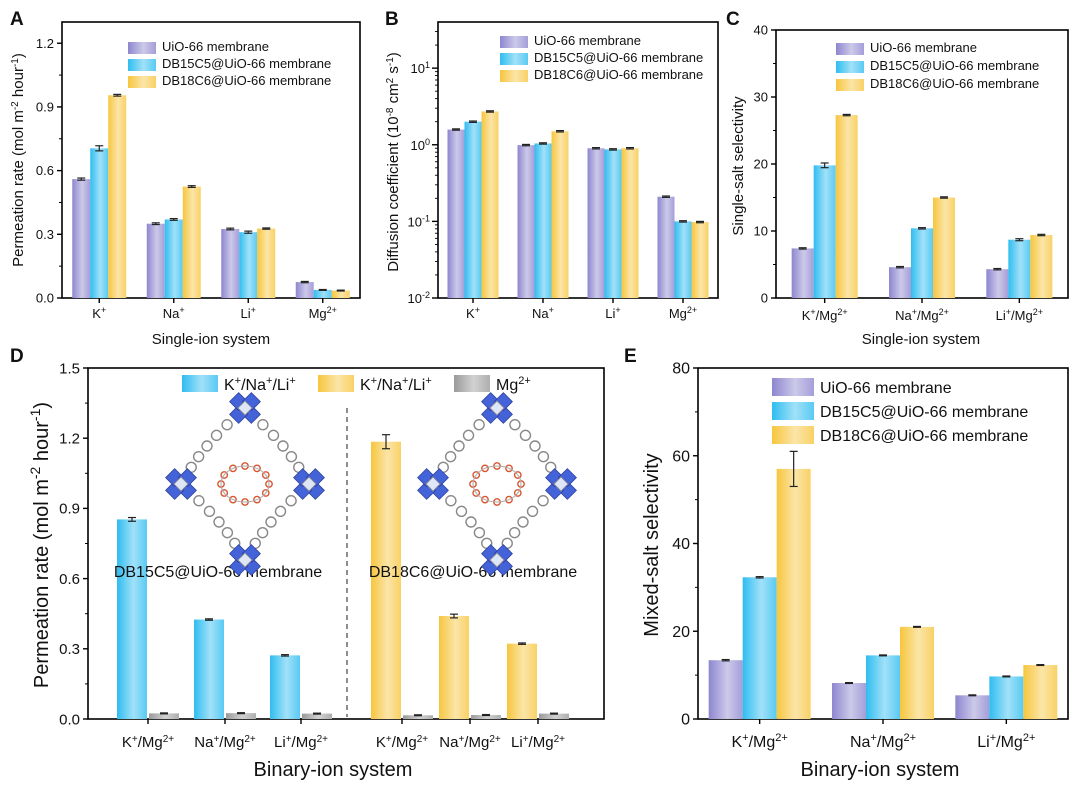 The width and height of the screenshot is (1080, 789). What do you see at coordinates (793, 411) in the screenshot?
I see `panel-E-legend-swatch` at bounding box center [793, 411].